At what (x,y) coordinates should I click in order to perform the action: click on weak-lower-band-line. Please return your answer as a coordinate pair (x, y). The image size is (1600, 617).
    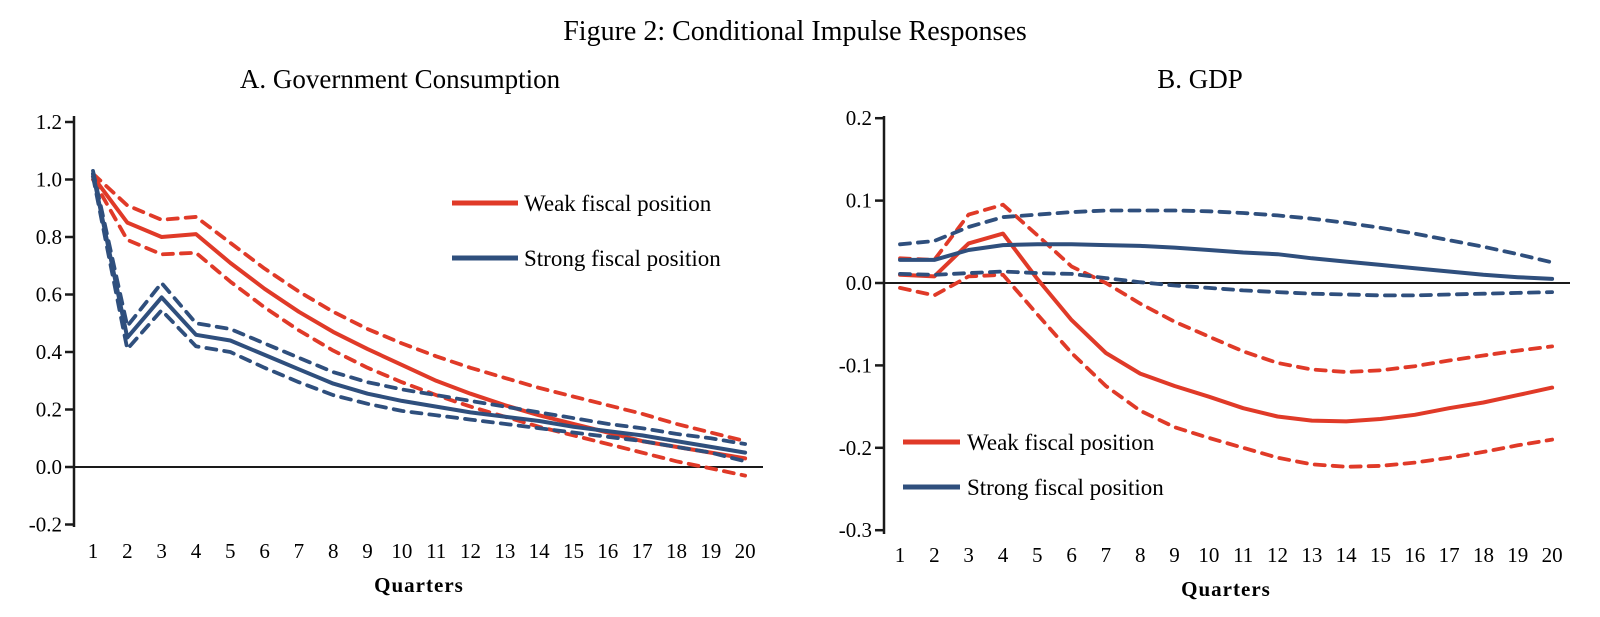
    Looking at the image, I should click on (1226, 370).